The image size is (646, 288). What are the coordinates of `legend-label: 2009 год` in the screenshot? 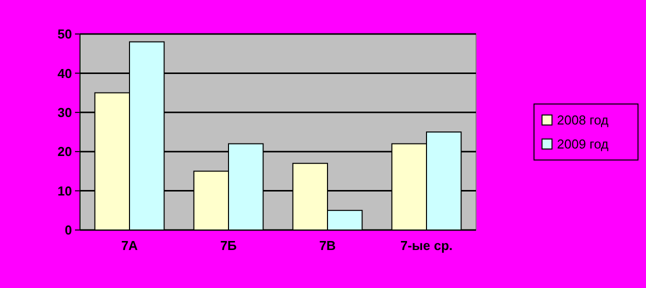 It's located at (583, 144).